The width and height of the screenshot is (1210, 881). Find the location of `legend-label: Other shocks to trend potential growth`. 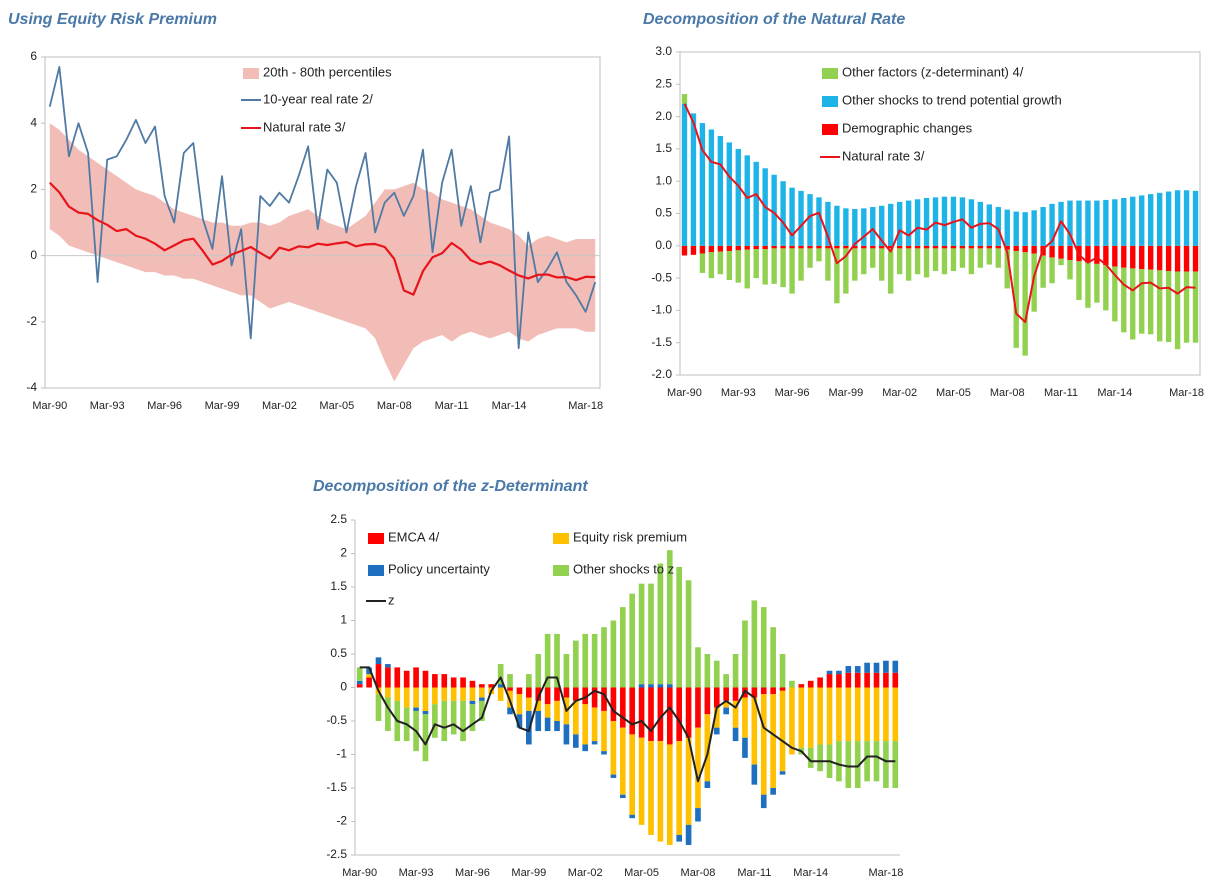

legend-label: Other shocks to trend potential growth is located at coordinates (952, 99).